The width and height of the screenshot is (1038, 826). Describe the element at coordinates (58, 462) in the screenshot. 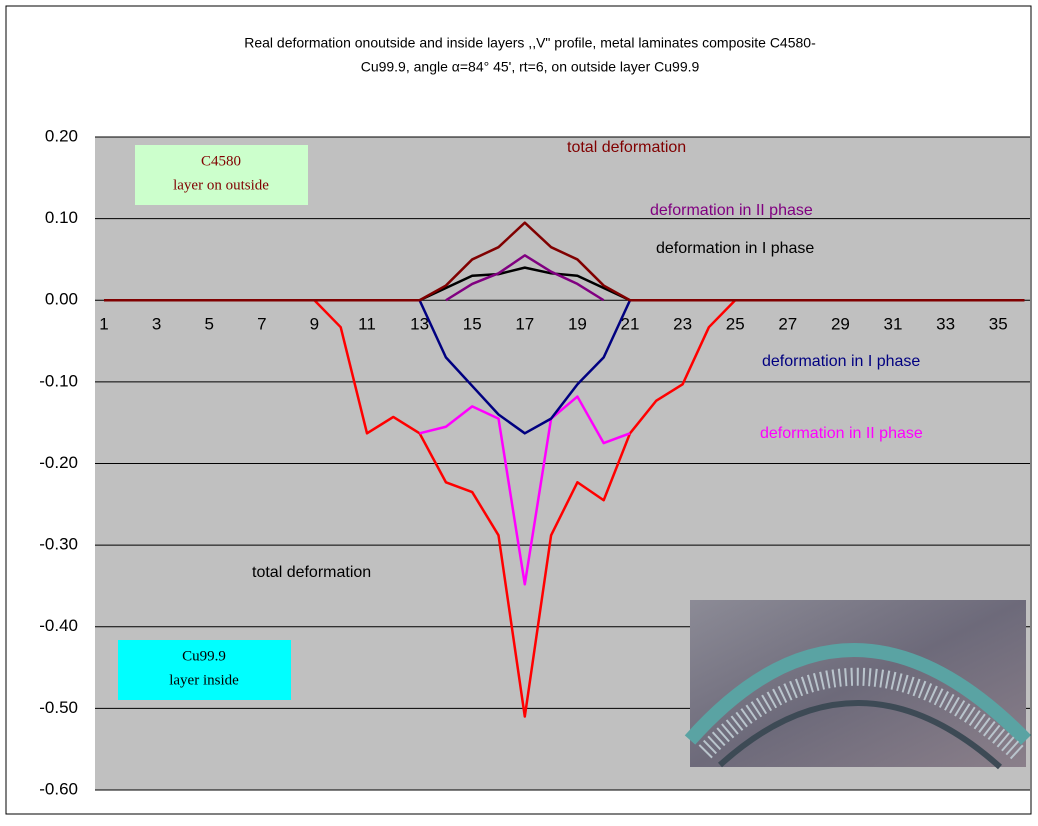

I see `y-tick-label: -0.20` at that location.